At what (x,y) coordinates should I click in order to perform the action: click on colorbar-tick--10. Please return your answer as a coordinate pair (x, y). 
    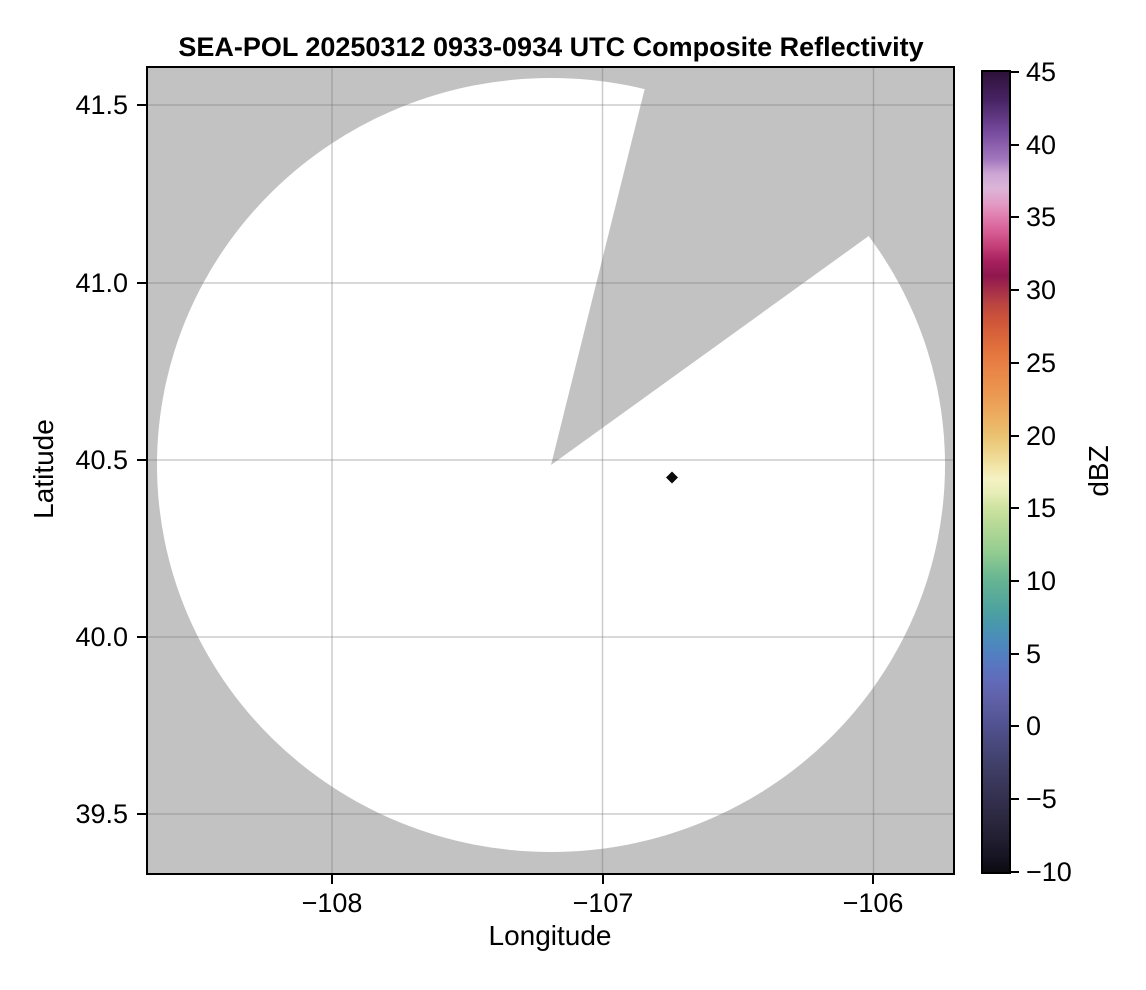
    Looking at the image, I should click on (1015, 872).